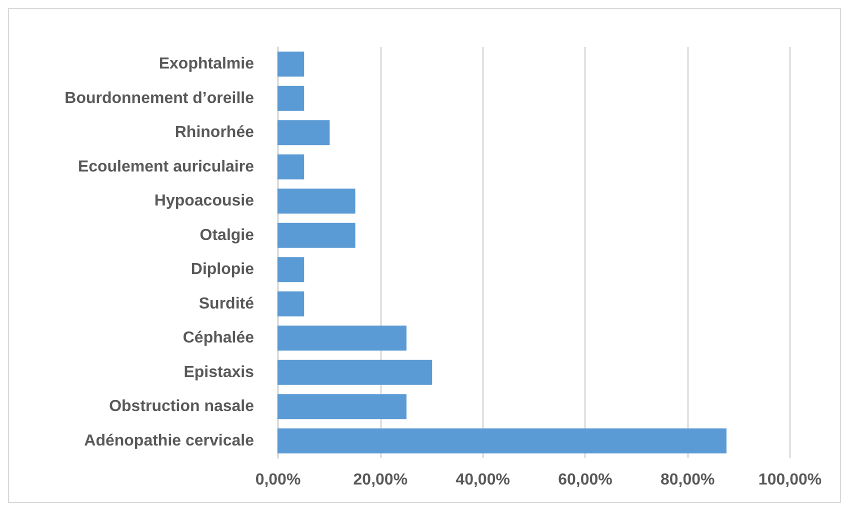 The height and width of the screenshot is (511, 849). I want to click on x-tick-label: 20,00%, so click(380, 480).